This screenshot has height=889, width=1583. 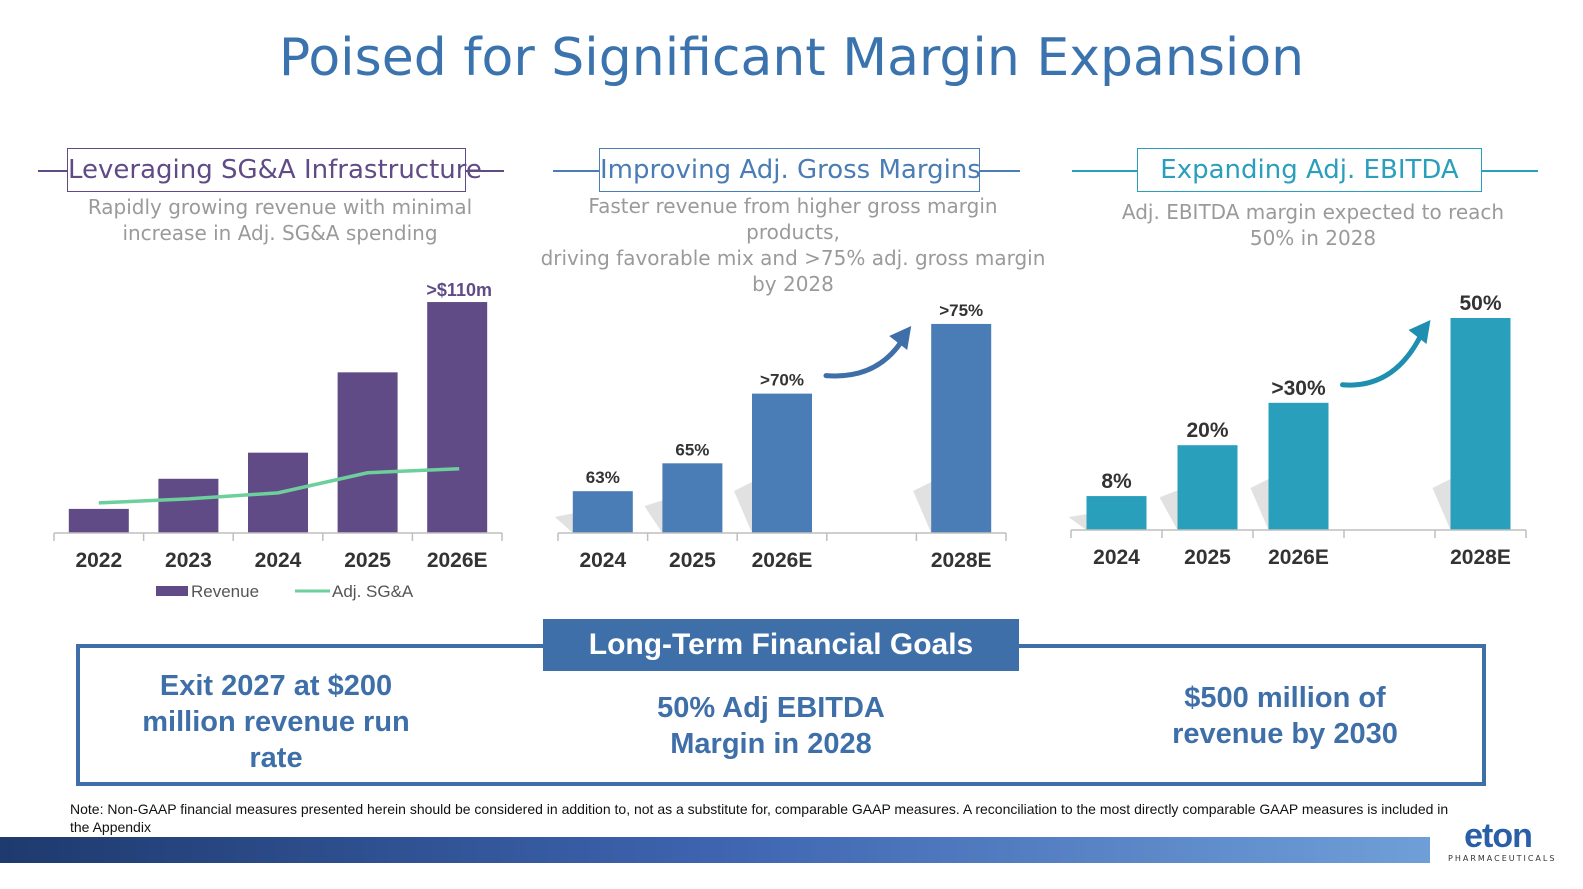 I want to click on legend-swatch-revenue, so click(x=172, y=591).